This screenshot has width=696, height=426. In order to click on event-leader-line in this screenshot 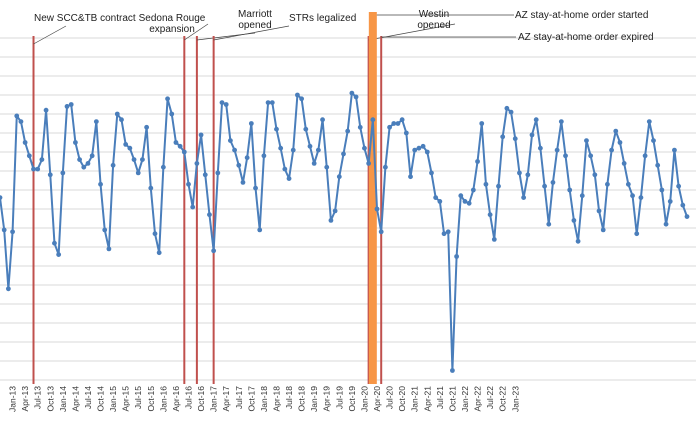, I will do `click(50, 35)`.